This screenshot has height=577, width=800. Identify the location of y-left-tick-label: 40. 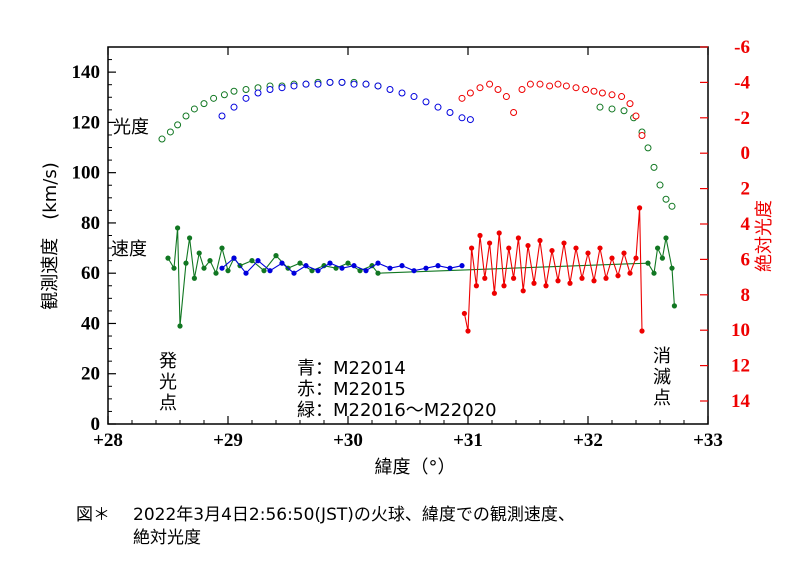
(90, 323).